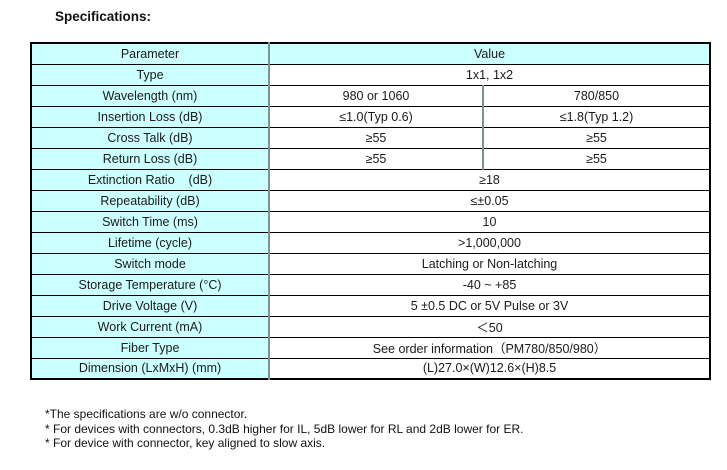 This screenshot has height=470, width=727. What do you see at coordinates (150, 263) in the screenshot?
I see `param-cell: Switch mode` at bounding box center [150, 263].